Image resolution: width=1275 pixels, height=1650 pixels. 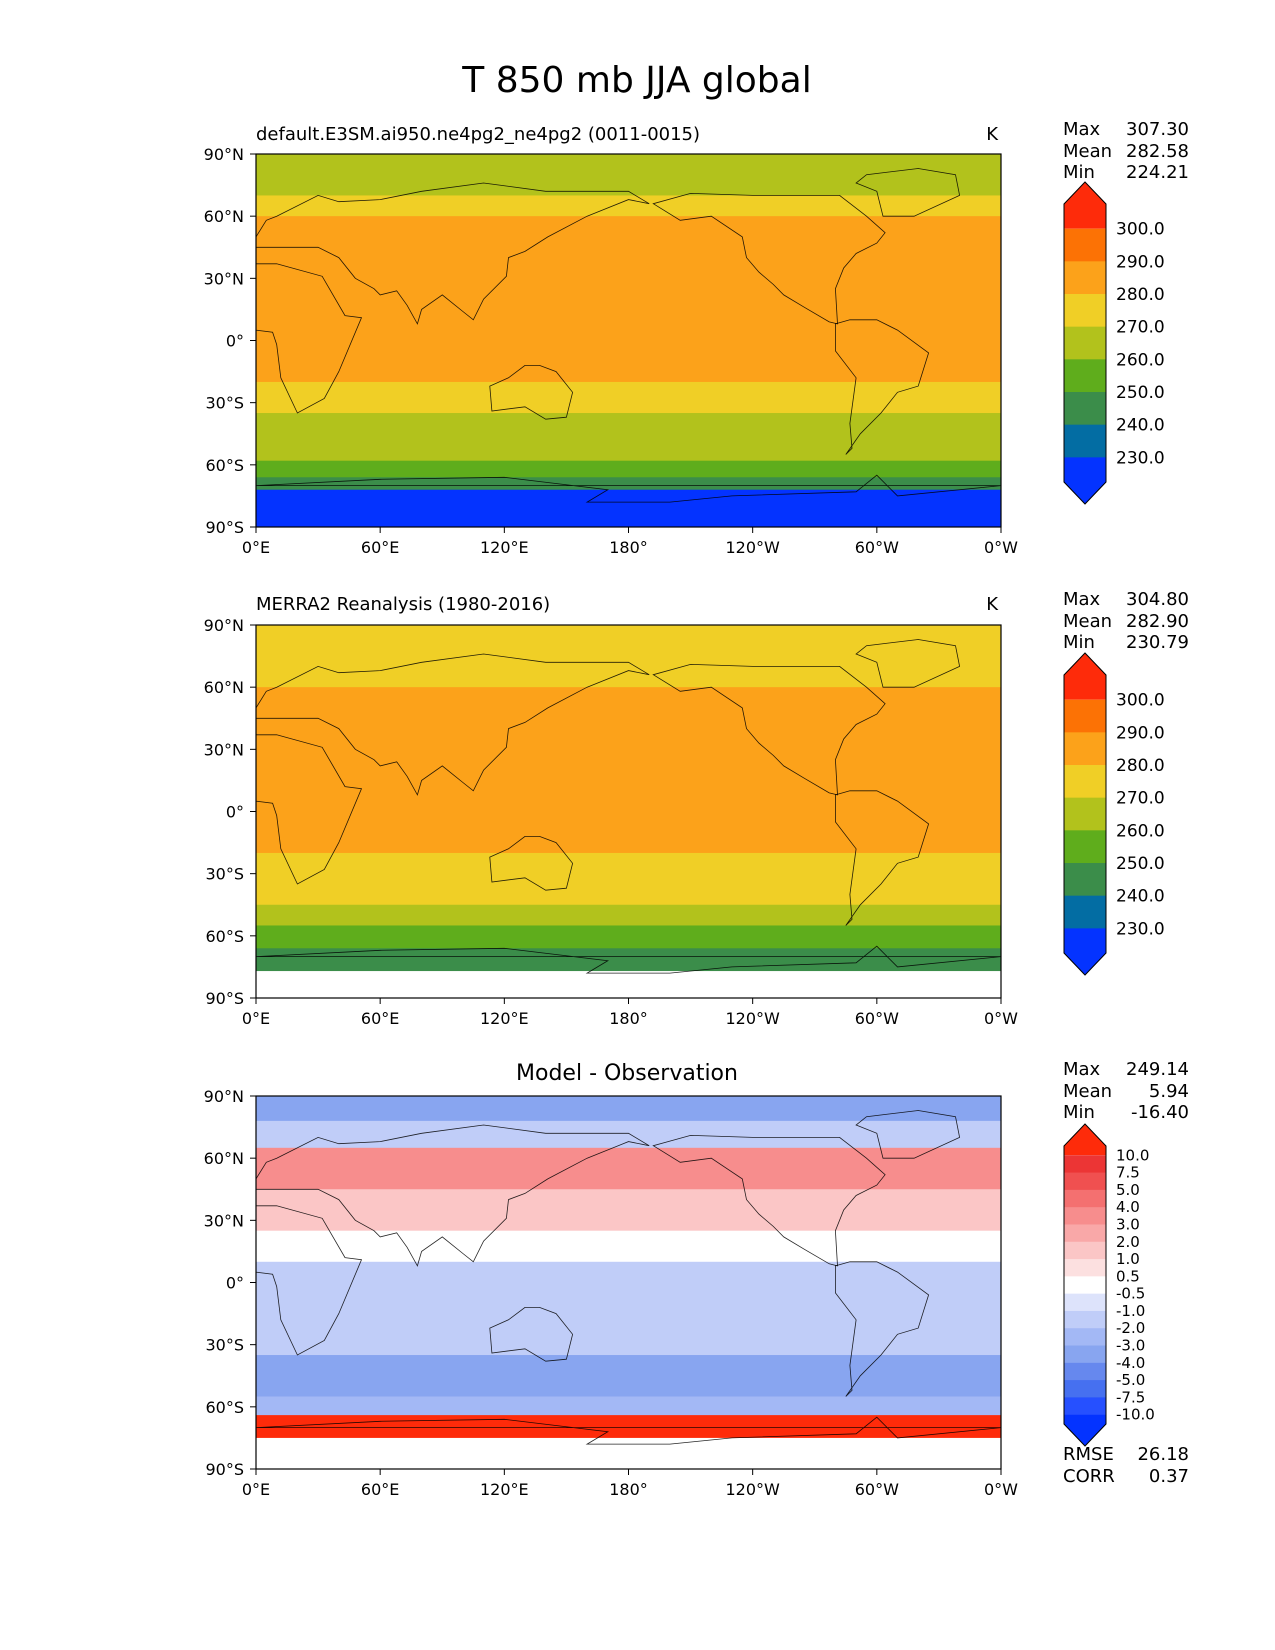 I want to click on stat-mean-value: 282.58, so click(x=1157, y=151).